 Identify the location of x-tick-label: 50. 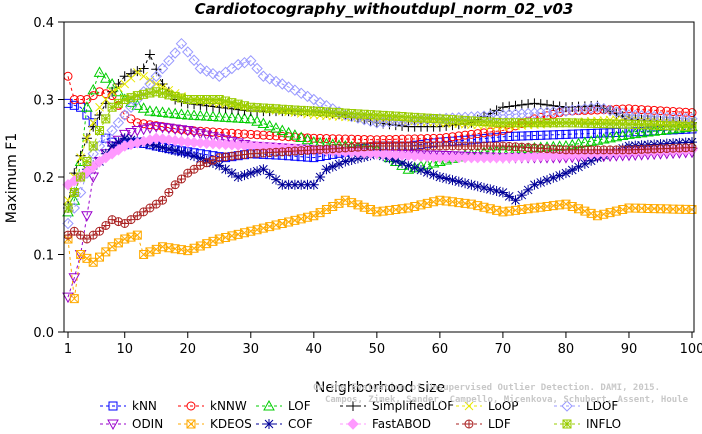
(377, 349).